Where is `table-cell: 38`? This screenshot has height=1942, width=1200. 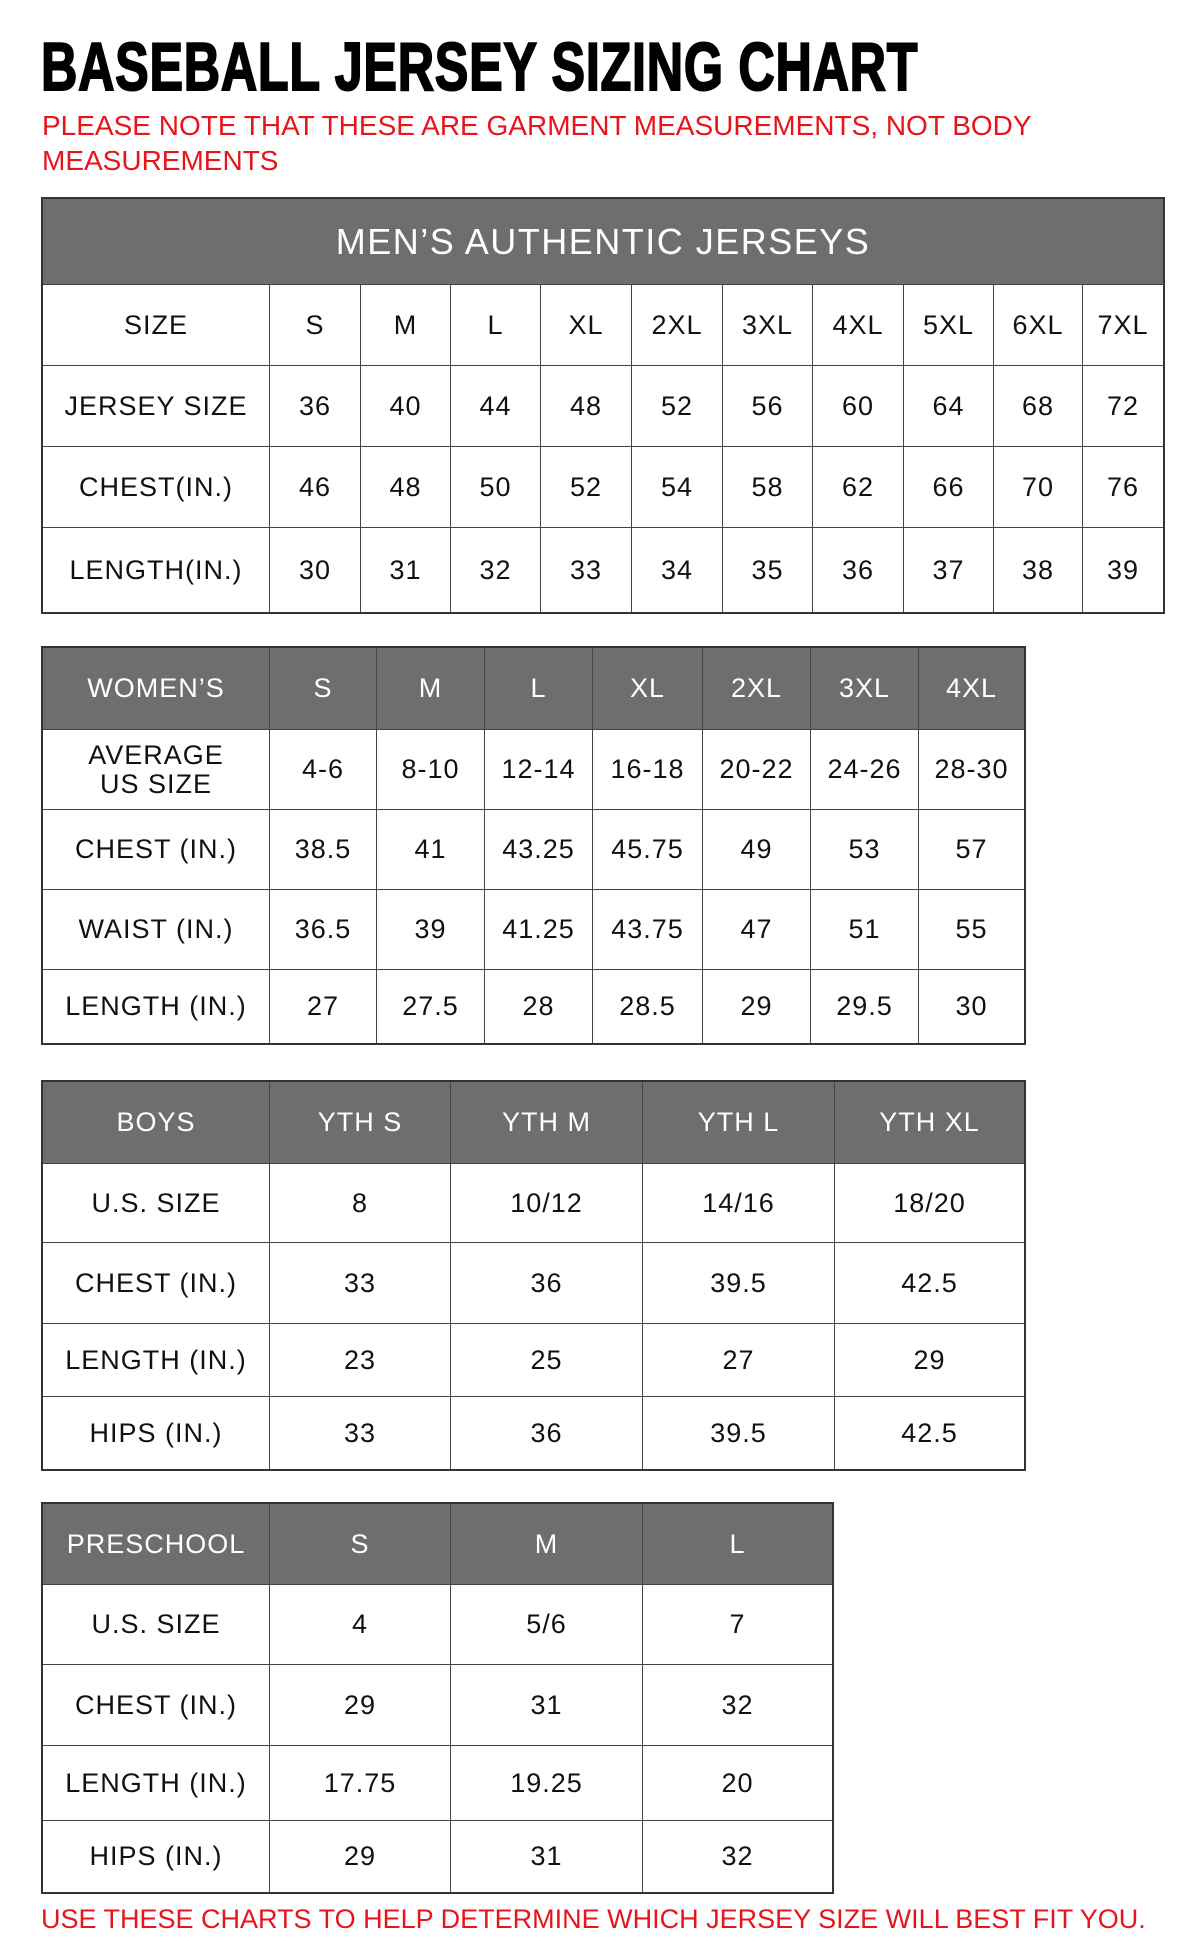
table-cell: 38 is located at coordinates (1037, 570).